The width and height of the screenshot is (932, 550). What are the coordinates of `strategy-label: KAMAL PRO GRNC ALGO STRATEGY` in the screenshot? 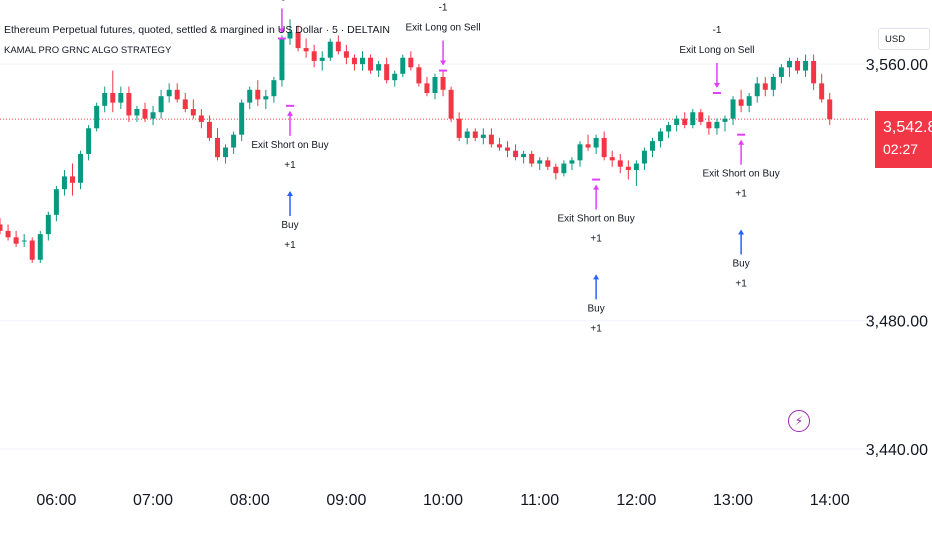 It's located at (88, 50).